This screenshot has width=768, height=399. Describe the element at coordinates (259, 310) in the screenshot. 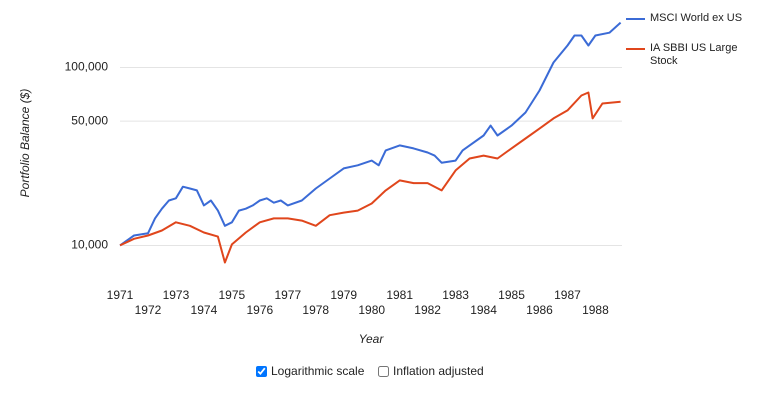

I see `x-tick-label: 1976` at that location.